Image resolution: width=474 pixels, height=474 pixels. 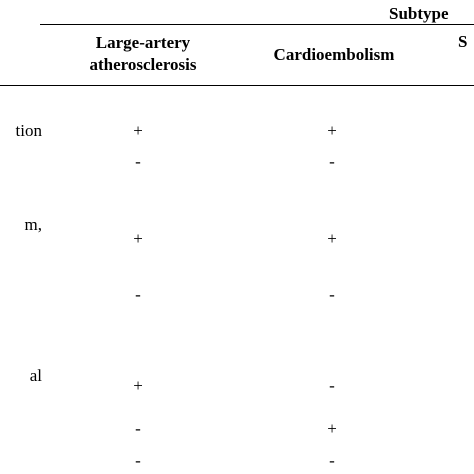 What do you see at coordinates (334, 54) in the screenshot?
I see `column-header-cardioembolism: Cardioembolism` at bounding box center [334, 54].